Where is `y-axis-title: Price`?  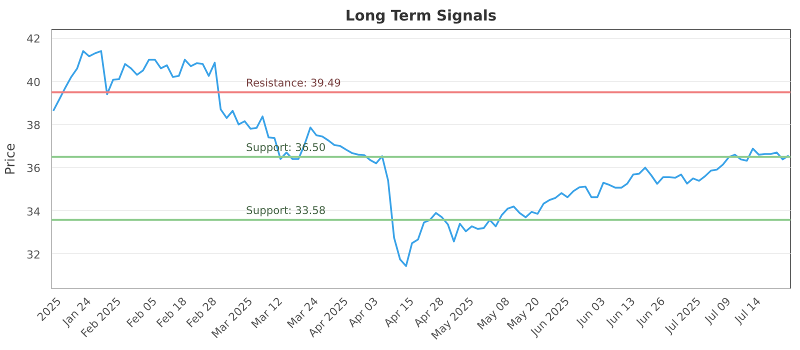 y-axis-title: Price is located at coordinates (11, 159).